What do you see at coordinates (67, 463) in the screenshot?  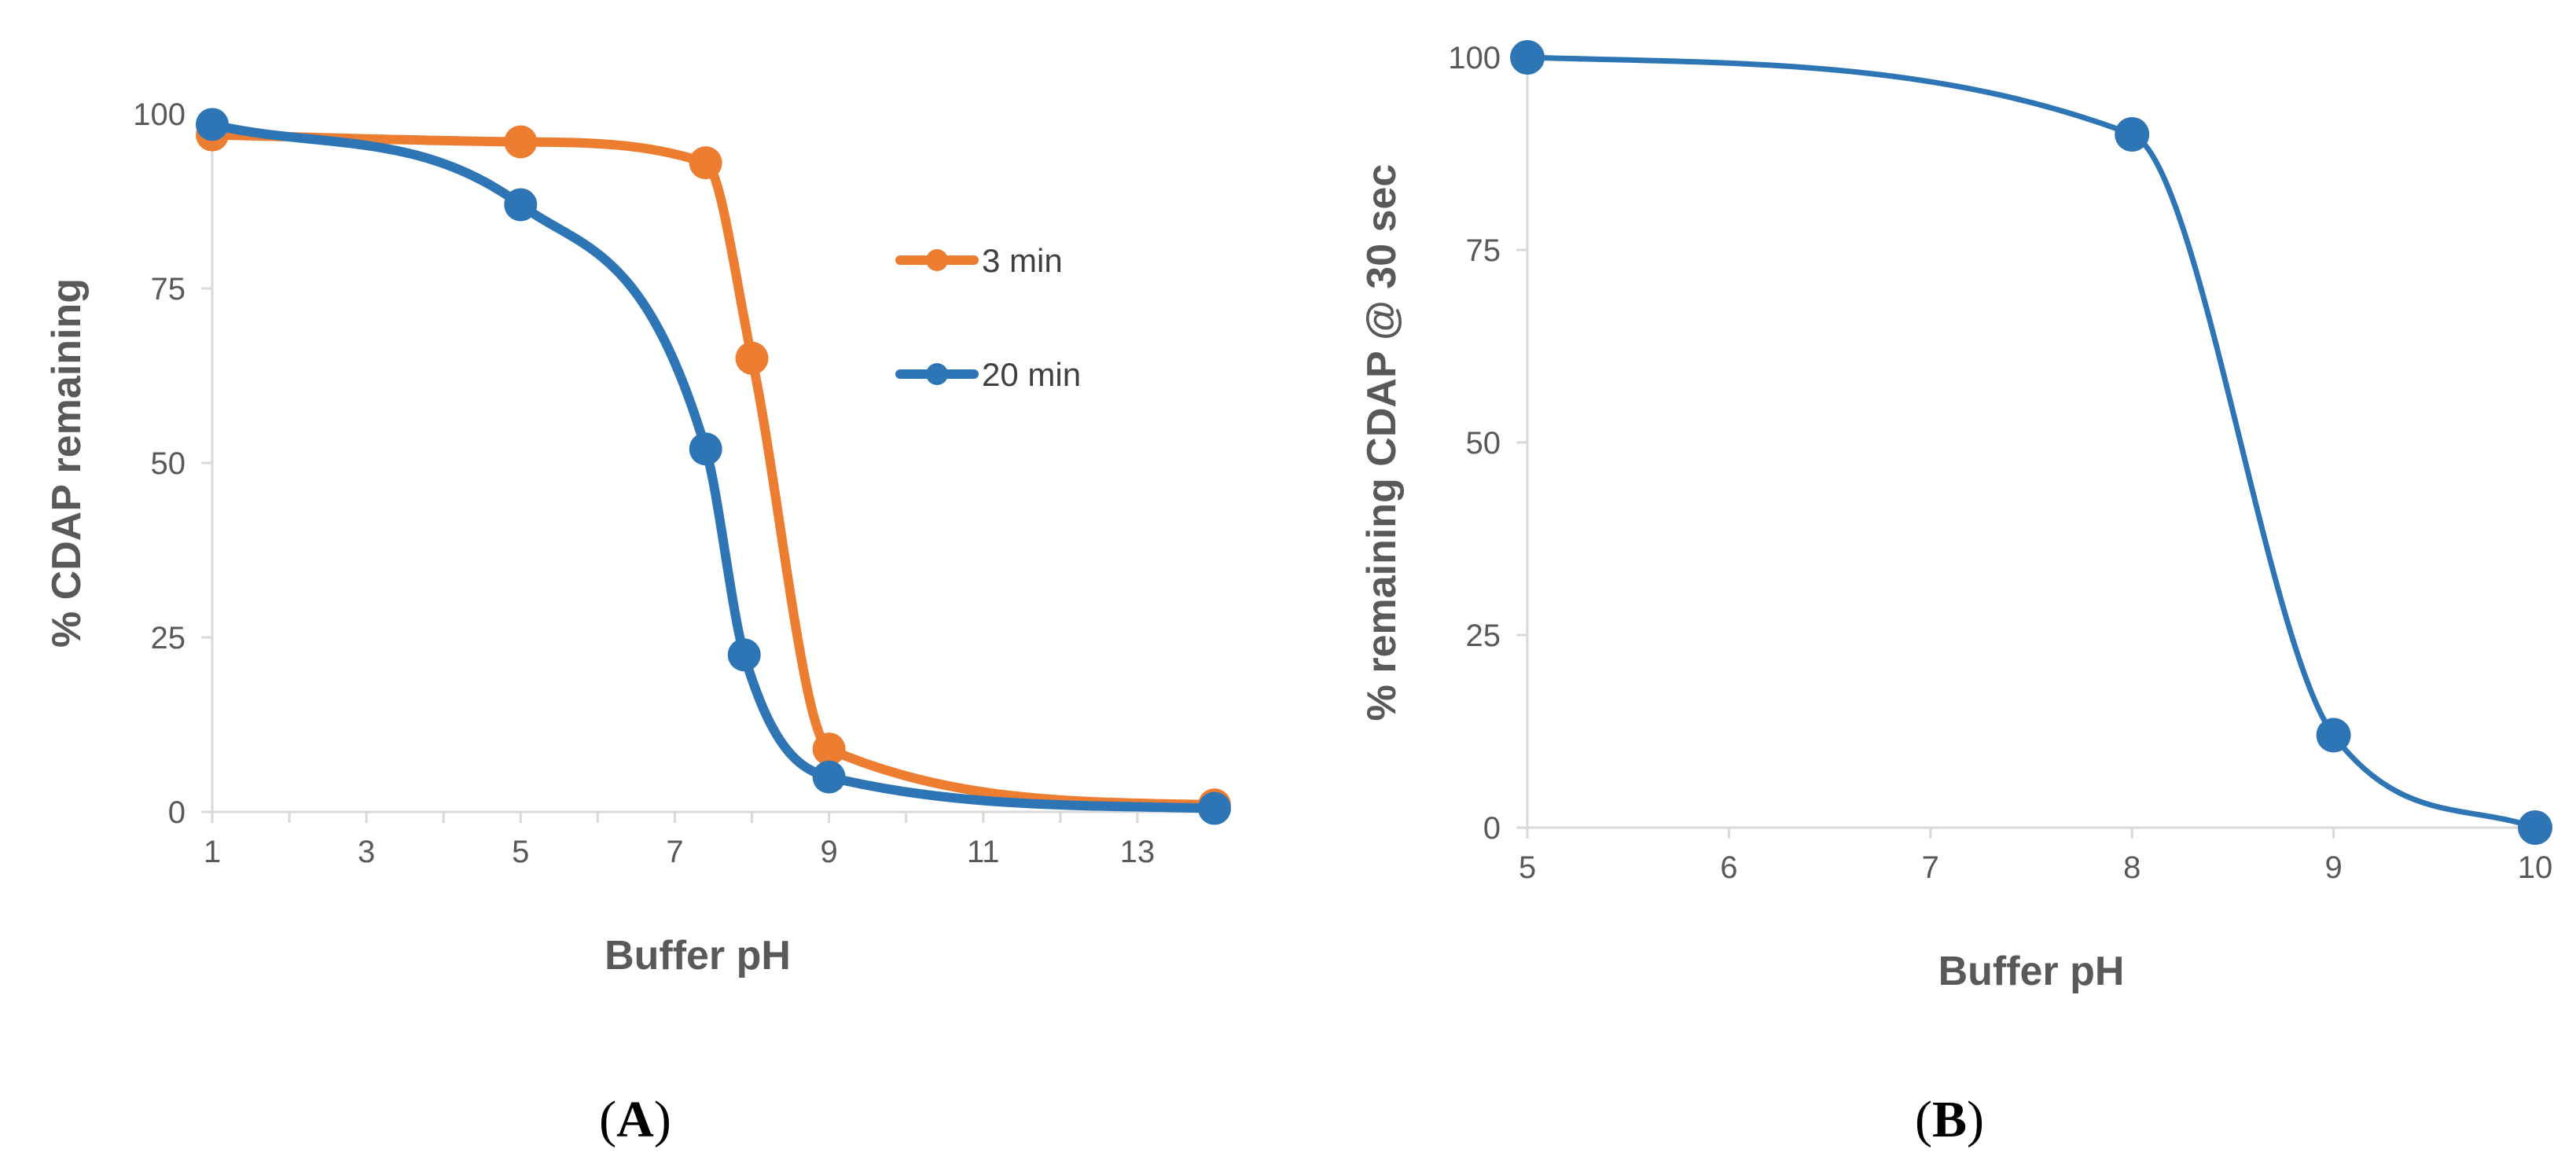 I see `y-axis-title: % CDAP remaining` at bounding box center [67, 463].